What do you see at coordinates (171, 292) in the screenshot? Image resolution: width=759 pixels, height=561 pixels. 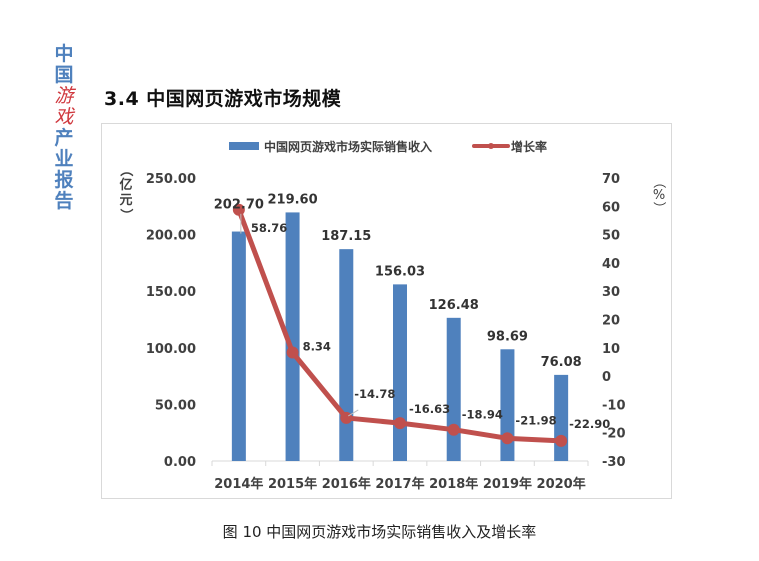 I see `y-tick-left: 150.00` at bounding box center [171, 292].